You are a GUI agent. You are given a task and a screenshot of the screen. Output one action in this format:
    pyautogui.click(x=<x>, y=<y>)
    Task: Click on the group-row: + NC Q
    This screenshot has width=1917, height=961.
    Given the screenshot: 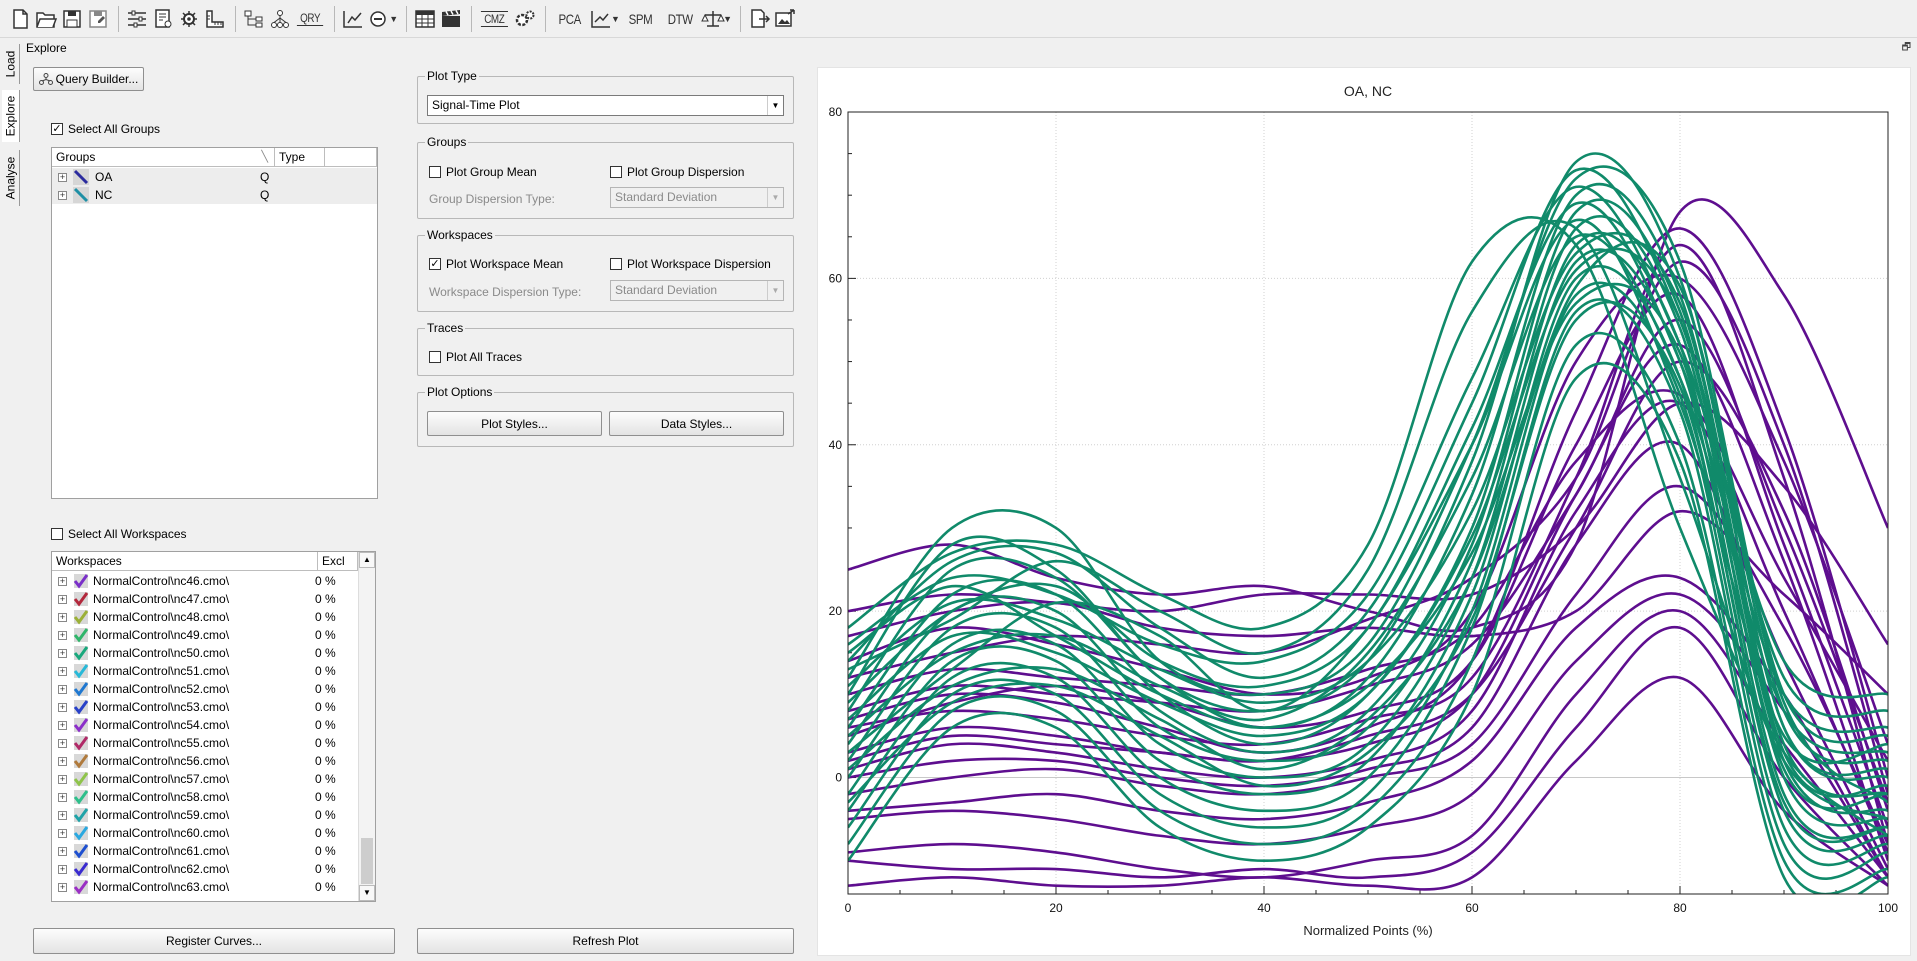 What is the action you would take?
    pyautogui.click(x=214, y=195)
    